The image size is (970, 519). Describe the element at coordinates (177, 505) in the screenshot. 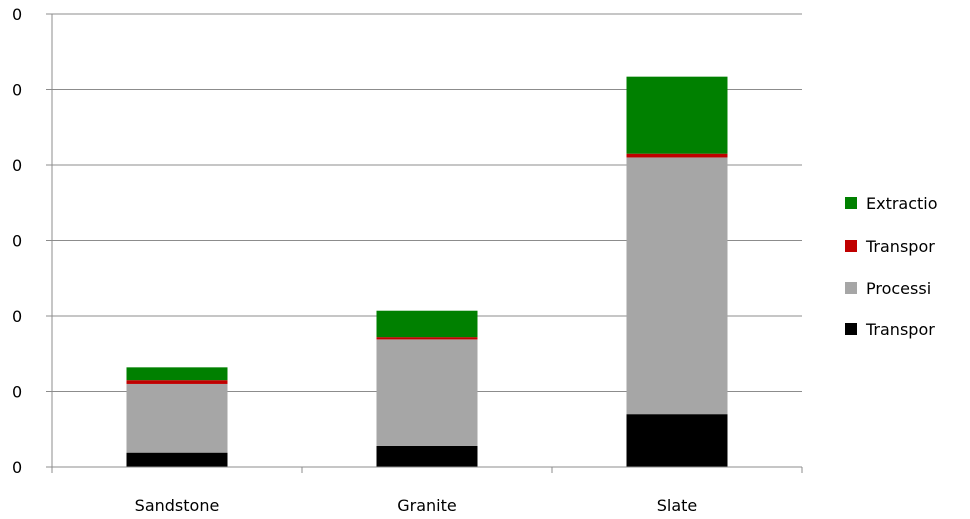

I see `x-tick-label: Sandstone` at that location.